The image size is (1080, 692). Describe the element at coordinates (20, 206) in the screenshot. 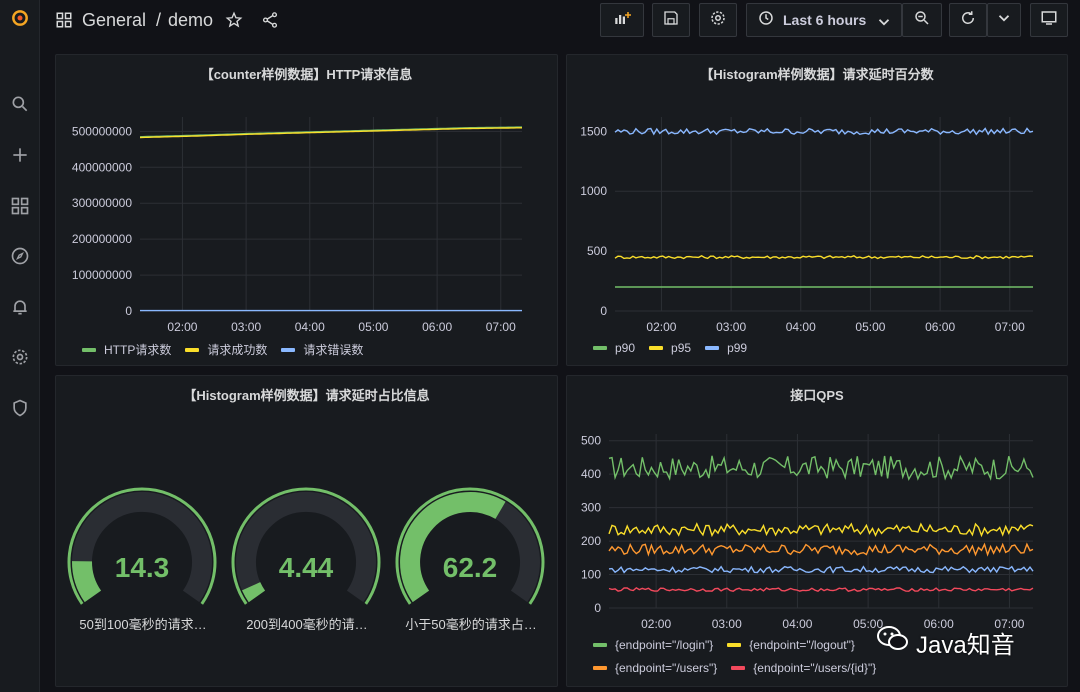

I see `dashboards-icon` at that location.